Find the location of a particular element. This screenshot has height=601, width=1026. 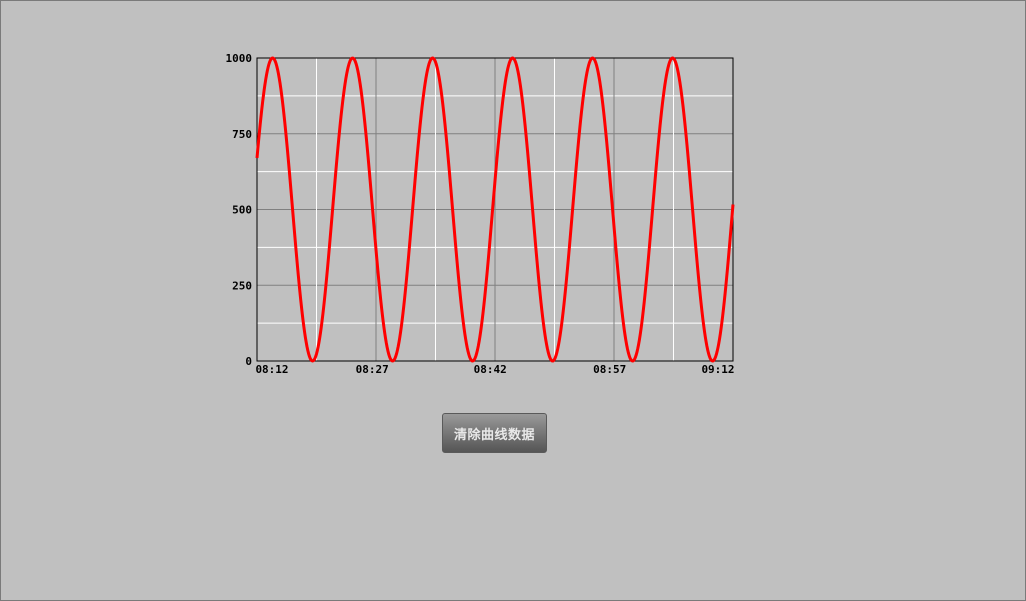

y-tick-label: 250 is located at coordinates (242, 285).